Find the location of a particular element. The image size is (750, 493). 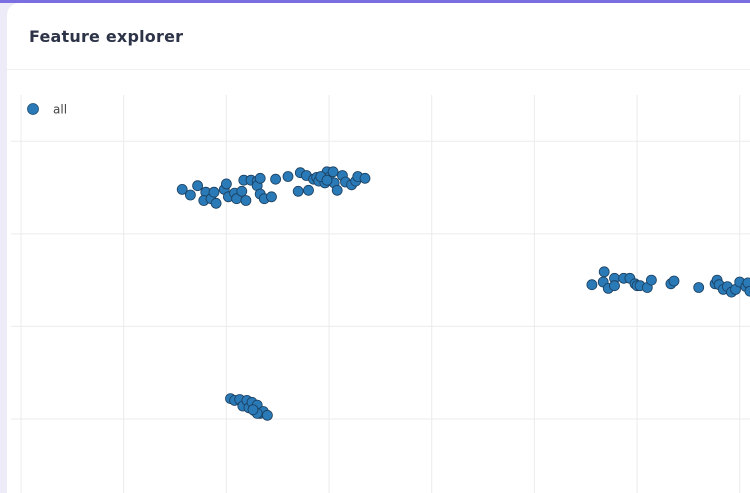

card-header: Feature explorer is located at coordinates (378, 36).